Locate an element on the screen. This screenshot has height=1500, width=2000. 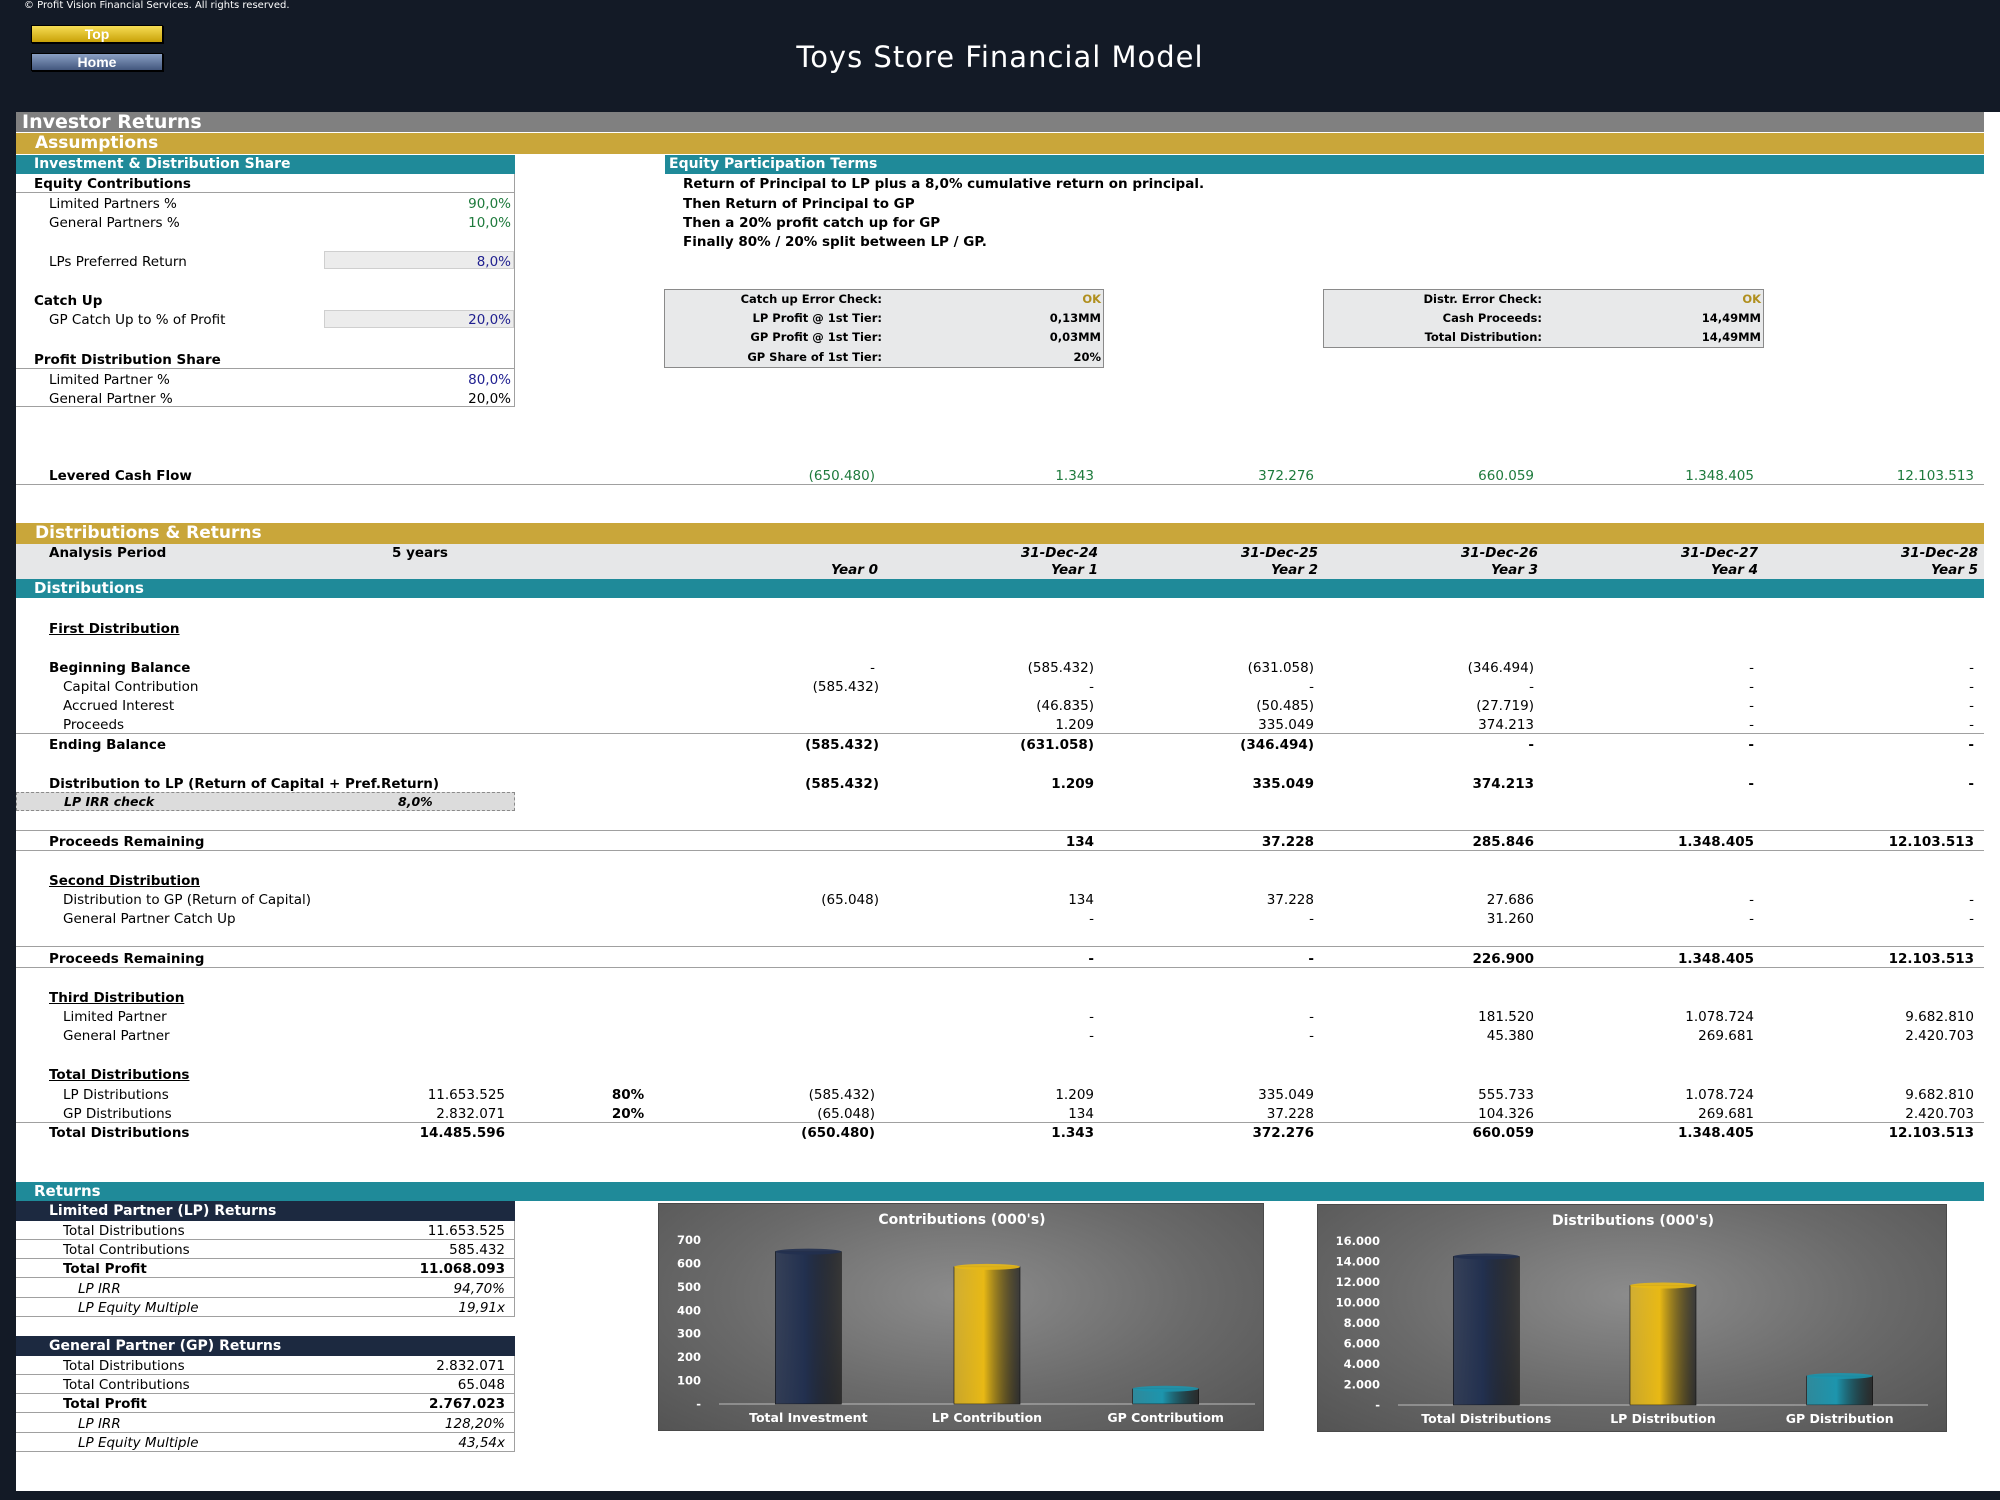
x-tick-label: LP Contribution is located at coordinates (987, 1417).